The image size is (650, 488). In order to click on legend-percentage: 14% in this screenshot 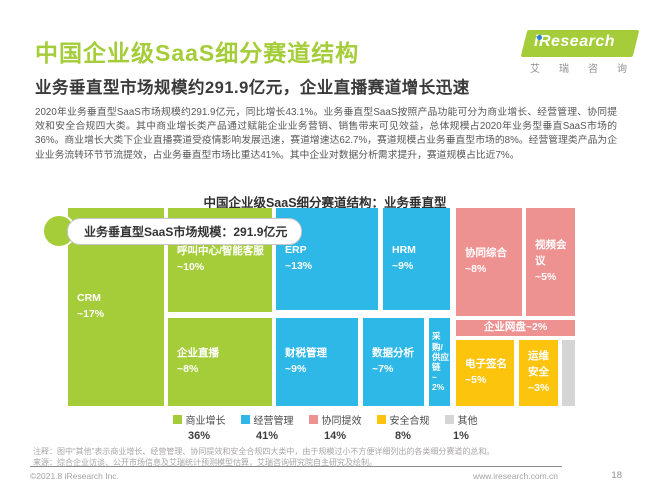, I will do `click(335, 436)`.